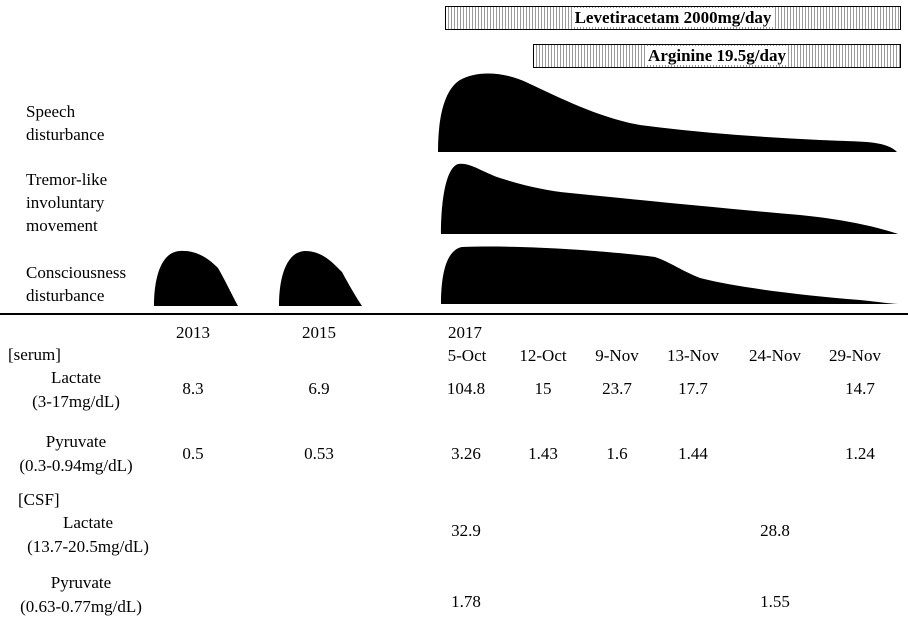  Describe the element at coordinates (855, 356) in the screenshot. I see `date-29-nov: 29-Nov` at that location.